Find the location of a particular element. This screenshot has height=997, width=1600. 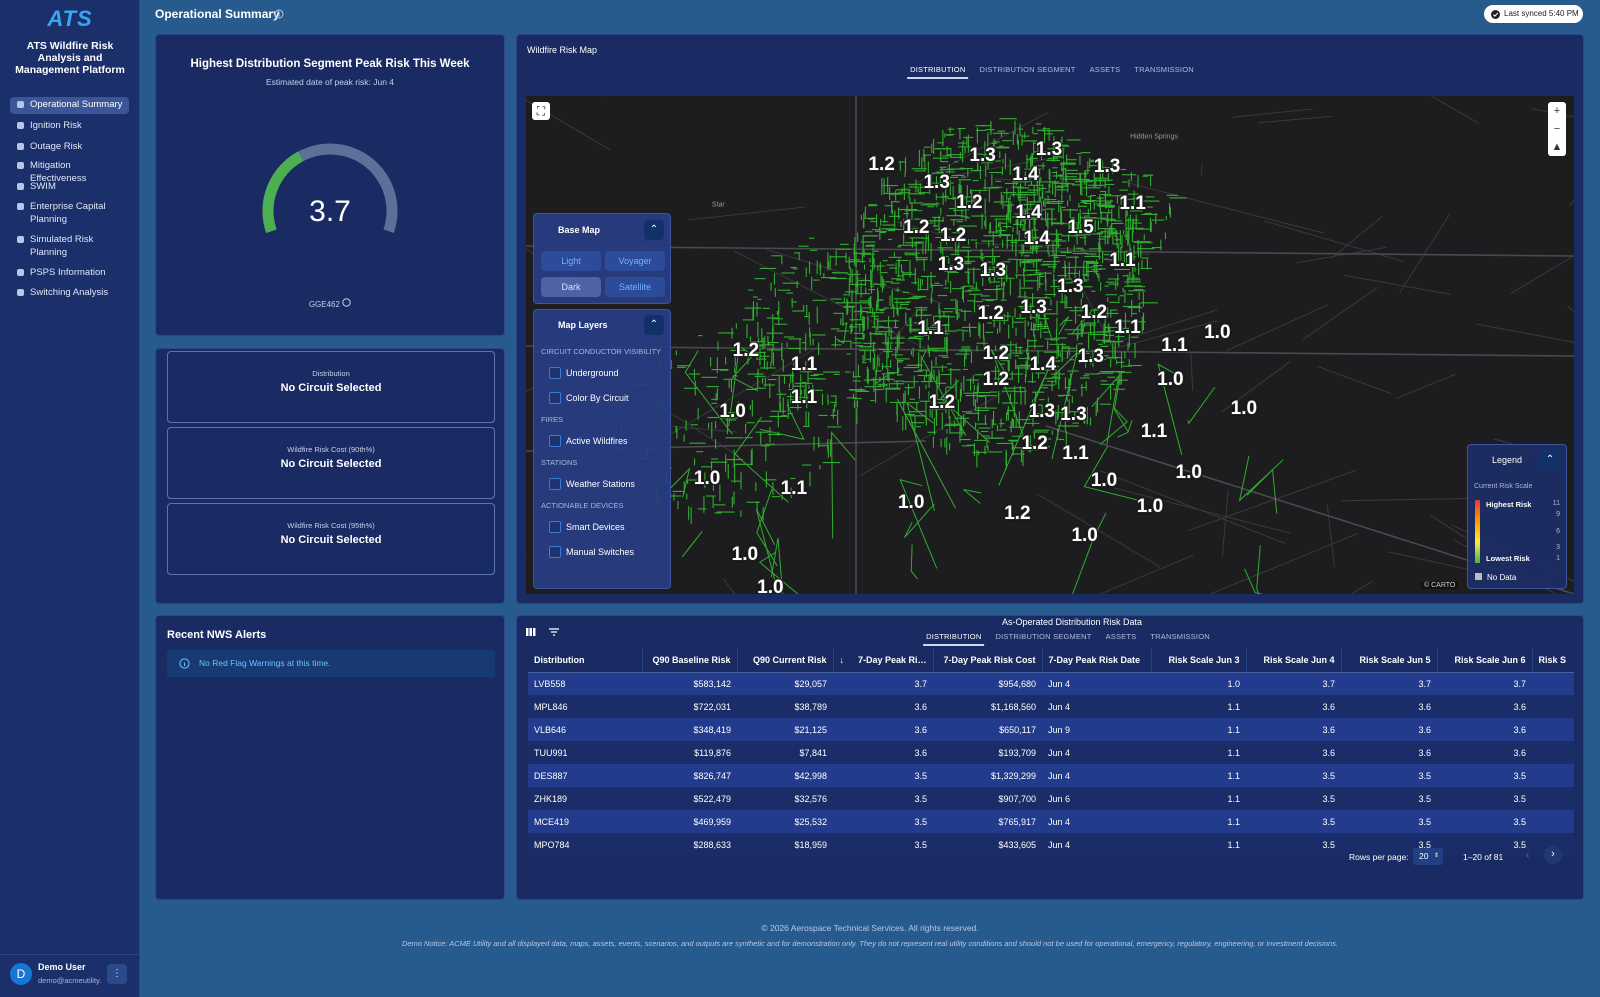

zoom-button: + is located at coordinates (1557, 111).